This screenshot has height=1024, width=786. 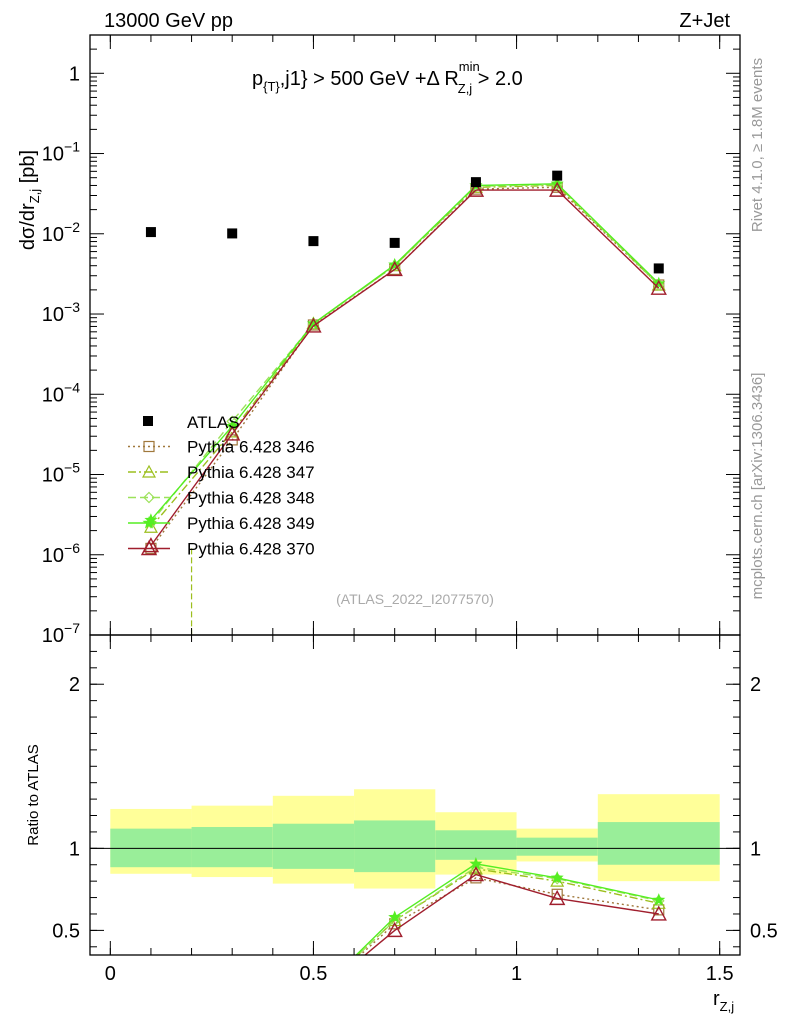 What do you see at coordinates (29, 200) in the screenshot?
I see `y-axis-label: dσ/drZ,j [pb]` at bounding box center [29, 200].